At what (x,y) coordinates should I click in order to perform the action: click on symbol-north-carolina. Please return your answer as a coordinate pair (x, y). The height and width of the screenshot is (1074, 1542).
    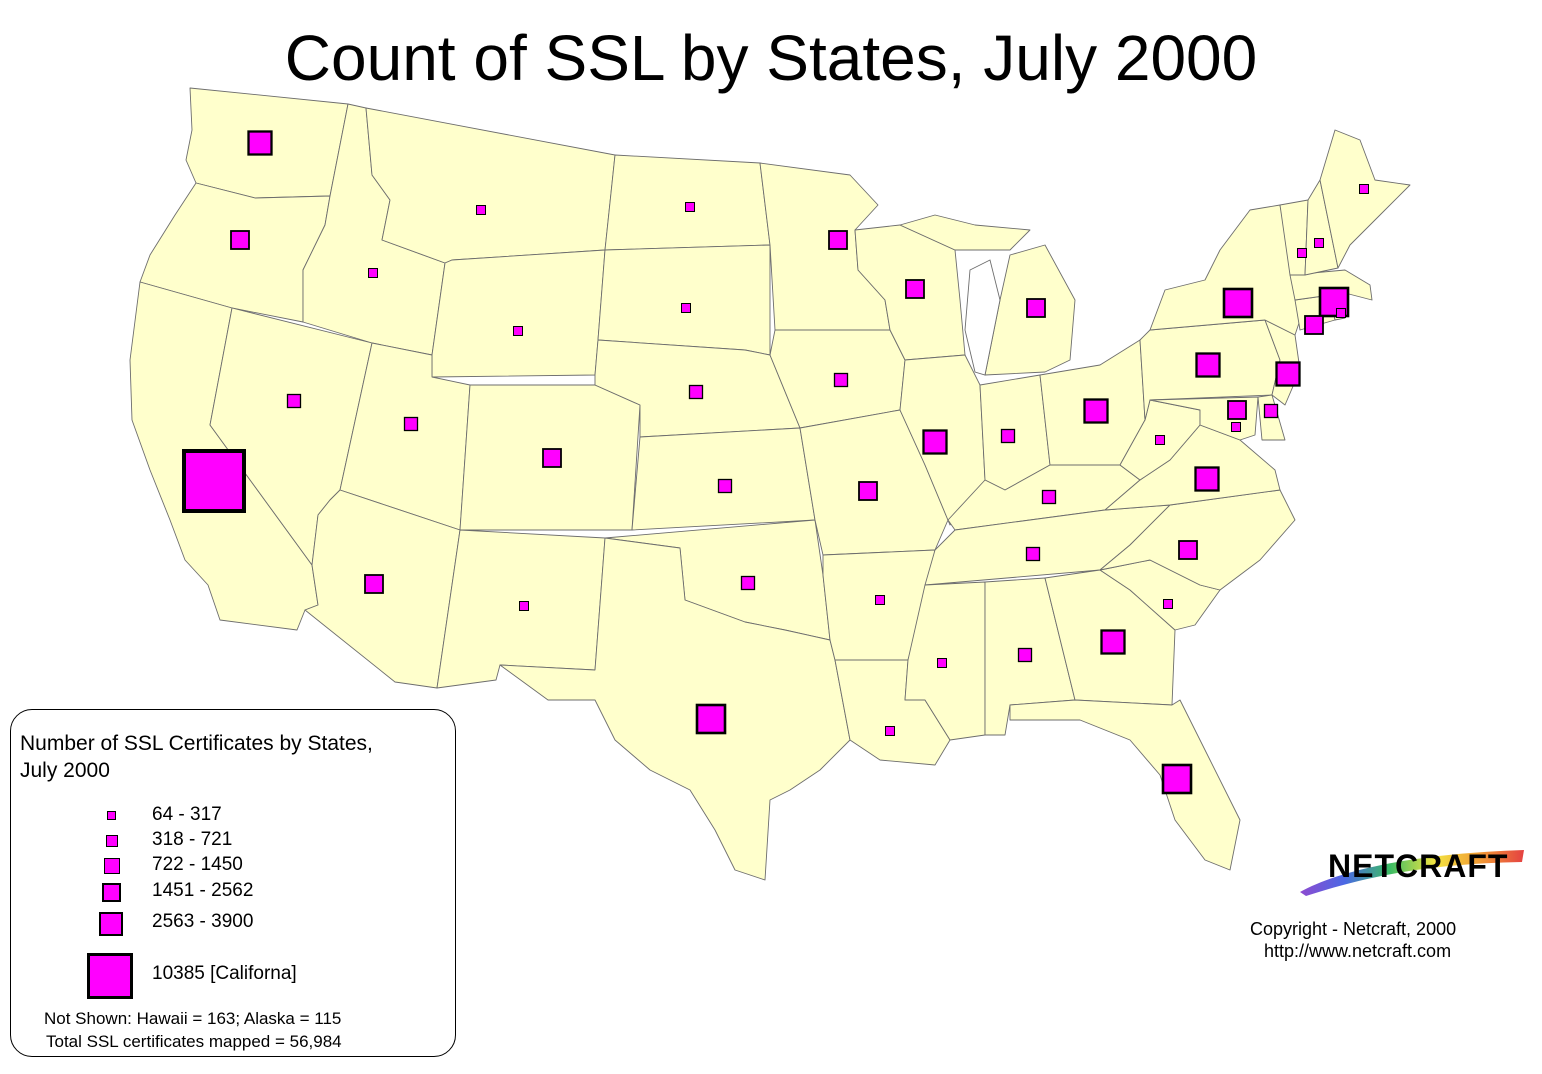
    Looking at the image, I should click on (1188, 550).